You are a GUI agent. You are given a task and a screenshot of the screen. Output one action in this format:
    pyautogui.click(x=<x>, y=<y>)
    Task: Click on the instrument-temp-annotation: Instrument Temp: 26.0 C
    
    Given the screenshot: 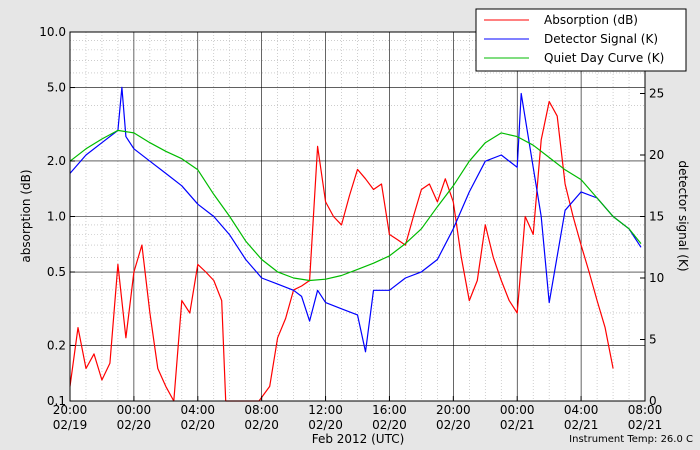 What is the action you would take?
    pyautogui.click(x=631, y=439)
    